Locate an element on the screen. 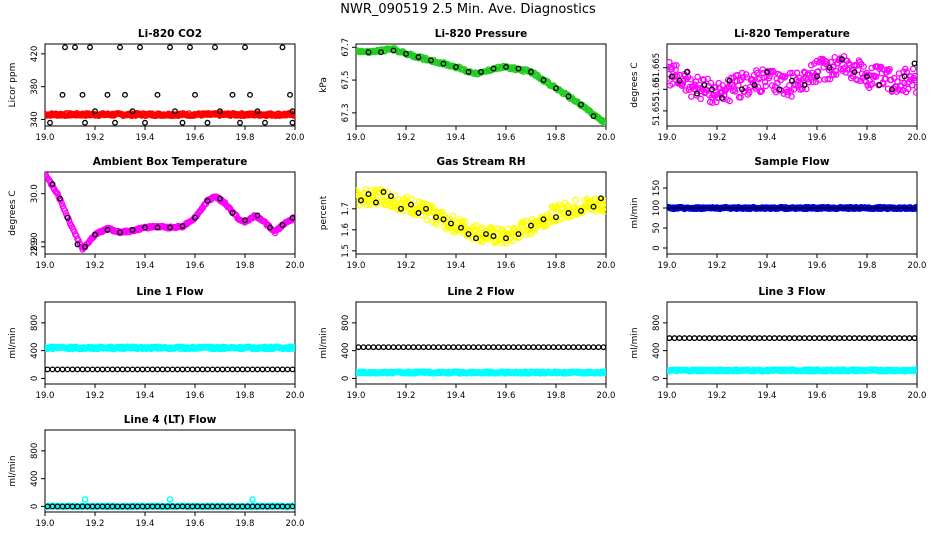 This screenshot has width=936, height=540. x-tick-label: 19.0 is located at coordinates (356, 396).